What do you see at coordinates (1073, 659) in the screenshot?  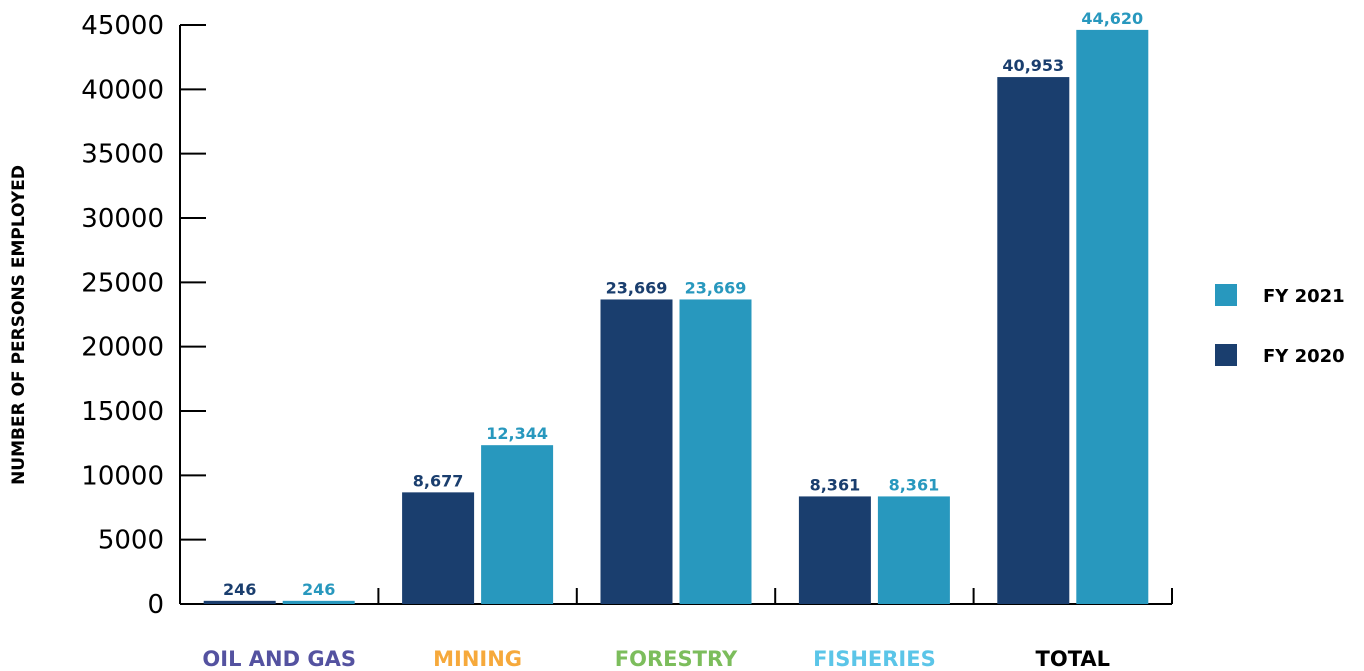 I see `x-category-label: TOTAL` at bounding box center [1073, 659].